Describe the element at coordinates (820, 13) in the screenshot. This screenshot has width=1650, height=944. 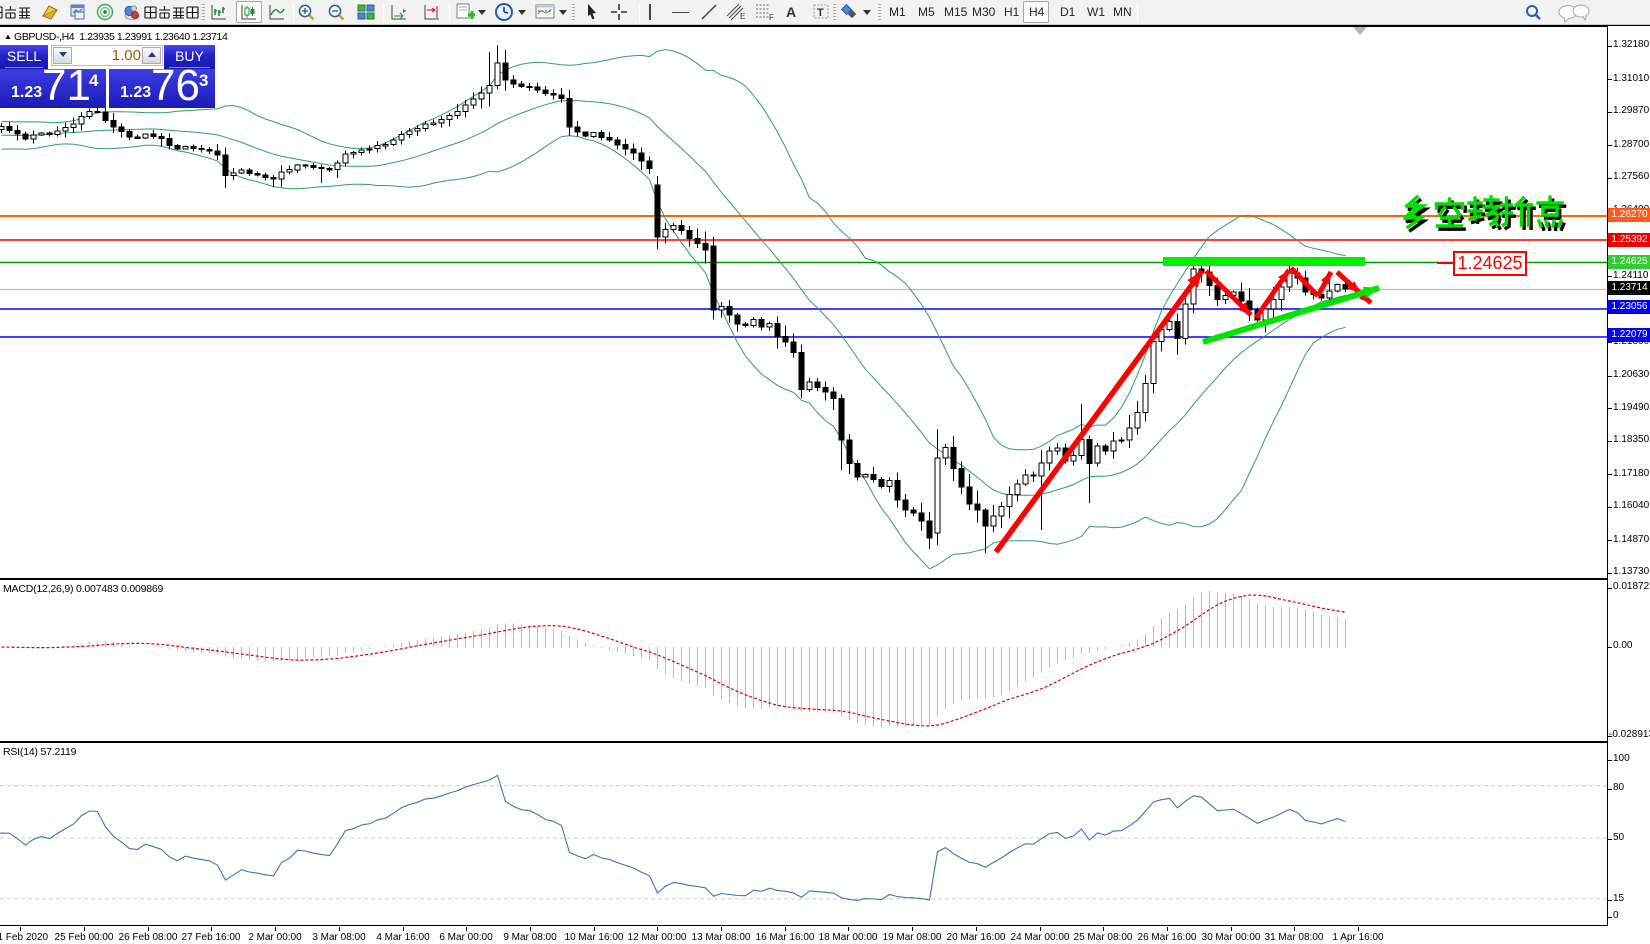
I see `svg-text: T` at that location.